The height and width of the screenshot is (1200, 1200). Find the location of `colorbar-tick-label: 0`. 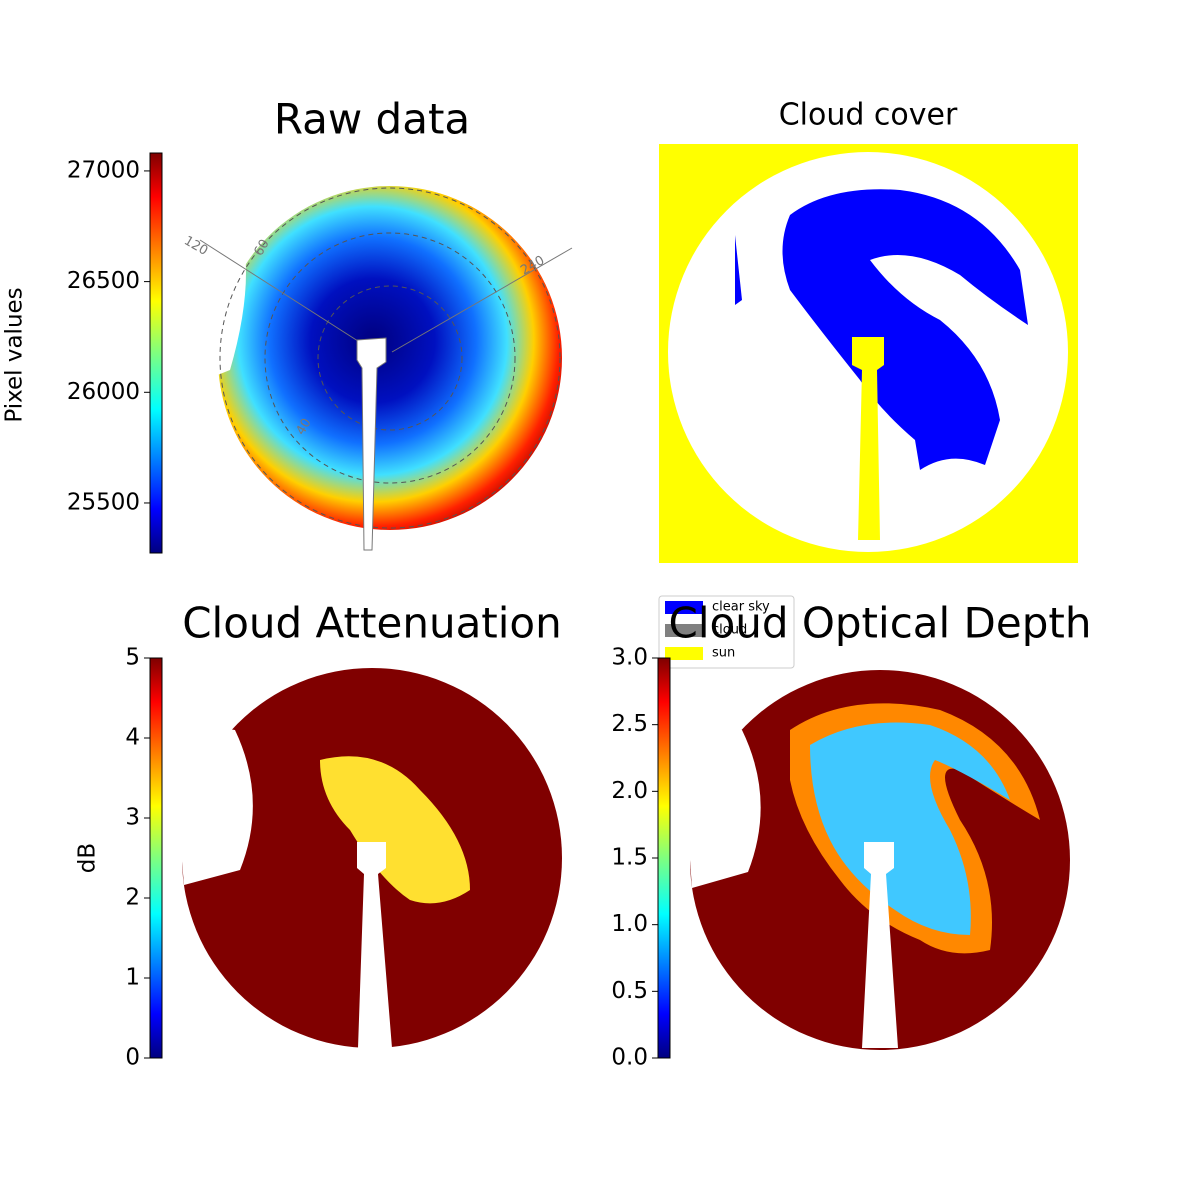

colorbar-tick-label: 0 is located at coordinates (132, 1058).